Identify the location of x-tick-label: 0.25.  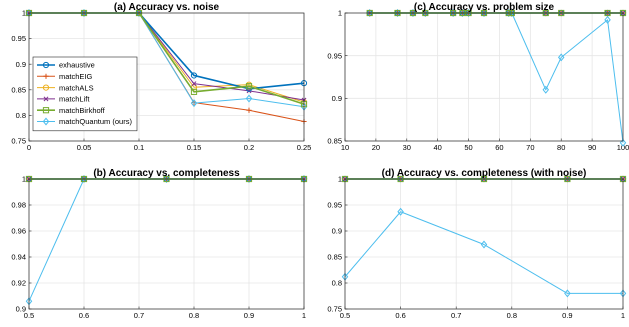
(304, 147).